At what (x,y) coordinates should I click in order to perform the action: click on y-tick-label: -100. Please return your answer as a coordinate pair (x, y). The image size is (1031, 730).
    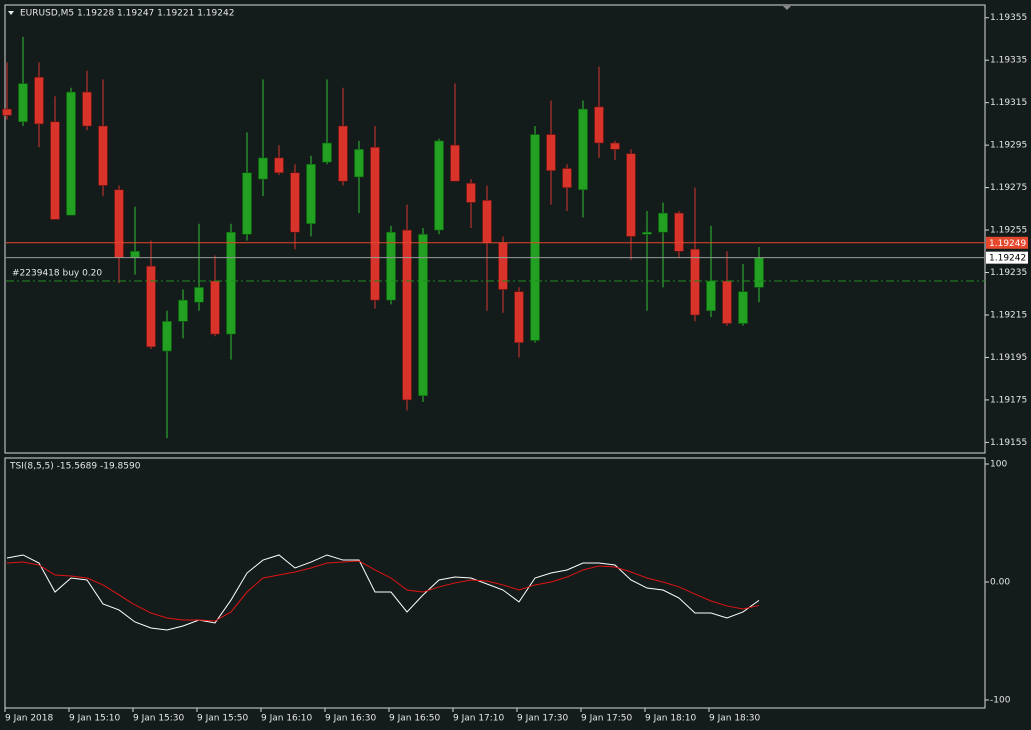
    Looking at the image, I should click on (1000, 700).